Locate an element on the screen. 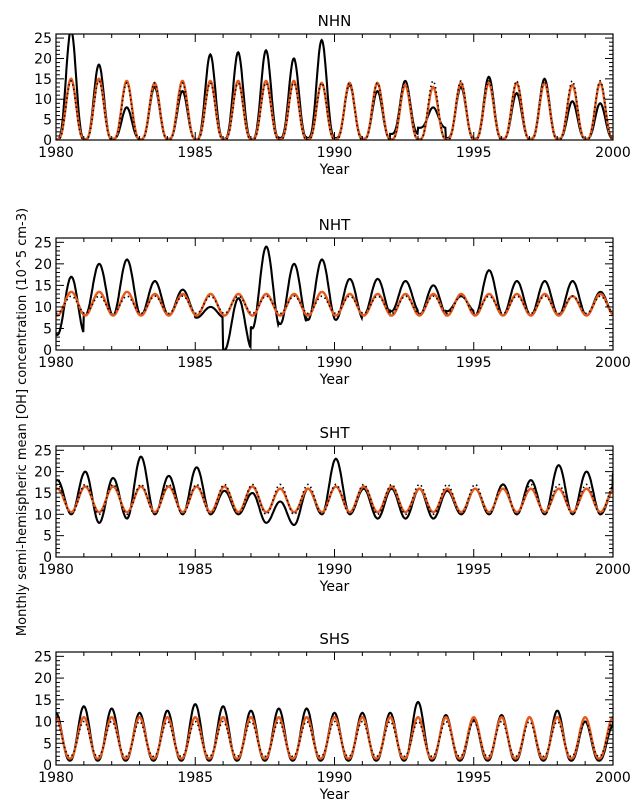  panel-title: SHT is located at coordinates (335, 433).